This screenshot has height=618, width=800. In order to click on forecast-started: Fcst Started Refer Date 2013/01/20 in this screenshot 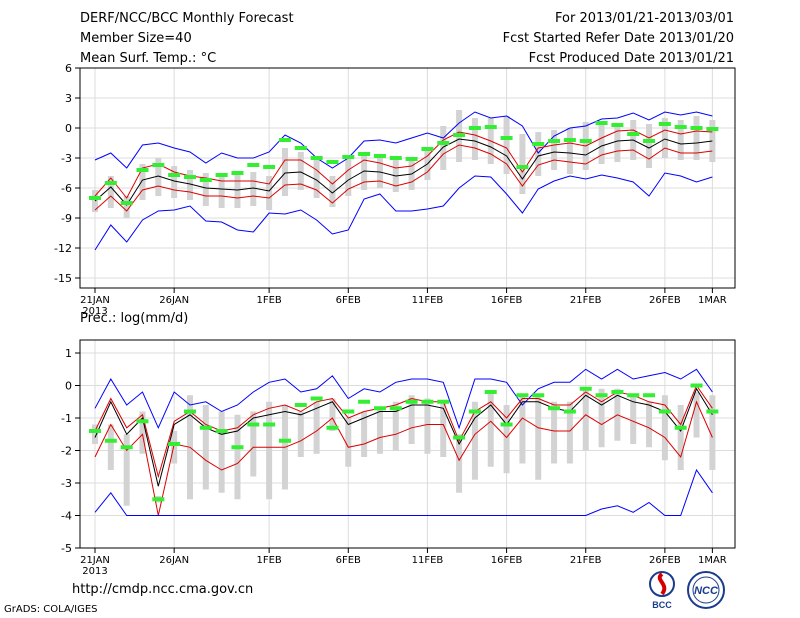, I will do `click(618, 38)`.